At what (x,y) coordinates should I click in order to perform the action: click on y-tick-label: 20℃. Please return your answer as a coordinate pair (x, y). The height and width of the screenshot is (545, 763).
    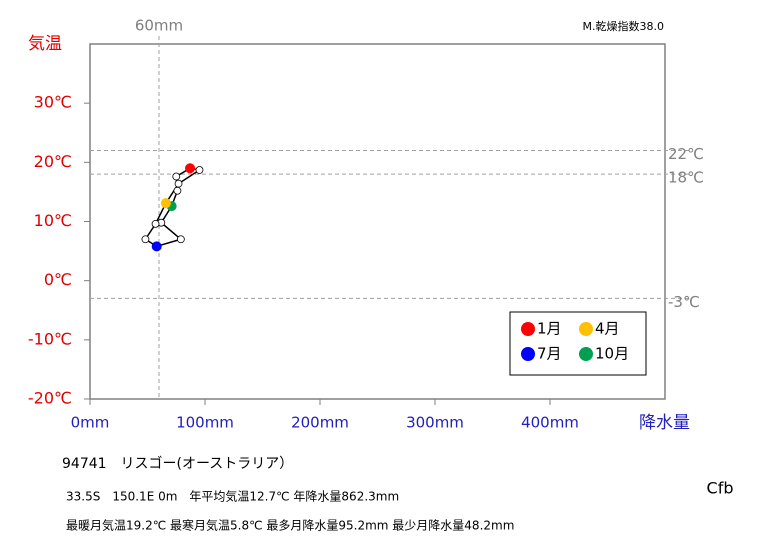
    Looking at the image, I should click on (53, 161).